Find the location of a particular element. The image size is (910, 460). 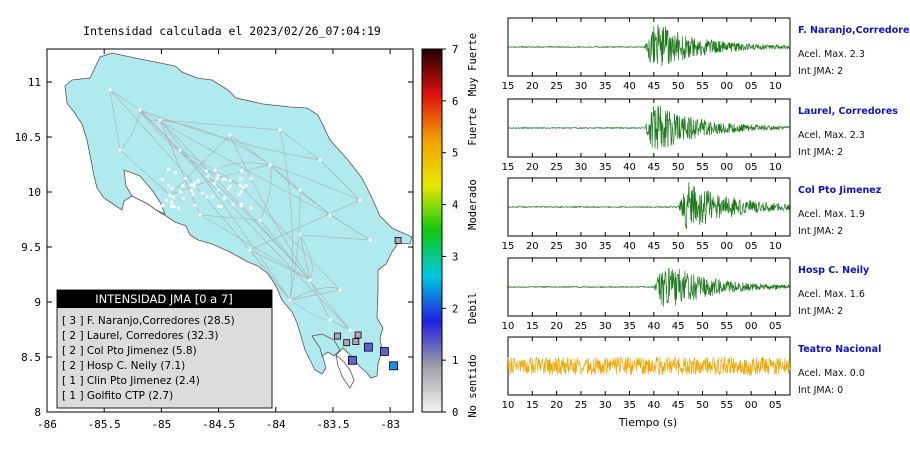

station-markers is located at coordinates (368, 303).